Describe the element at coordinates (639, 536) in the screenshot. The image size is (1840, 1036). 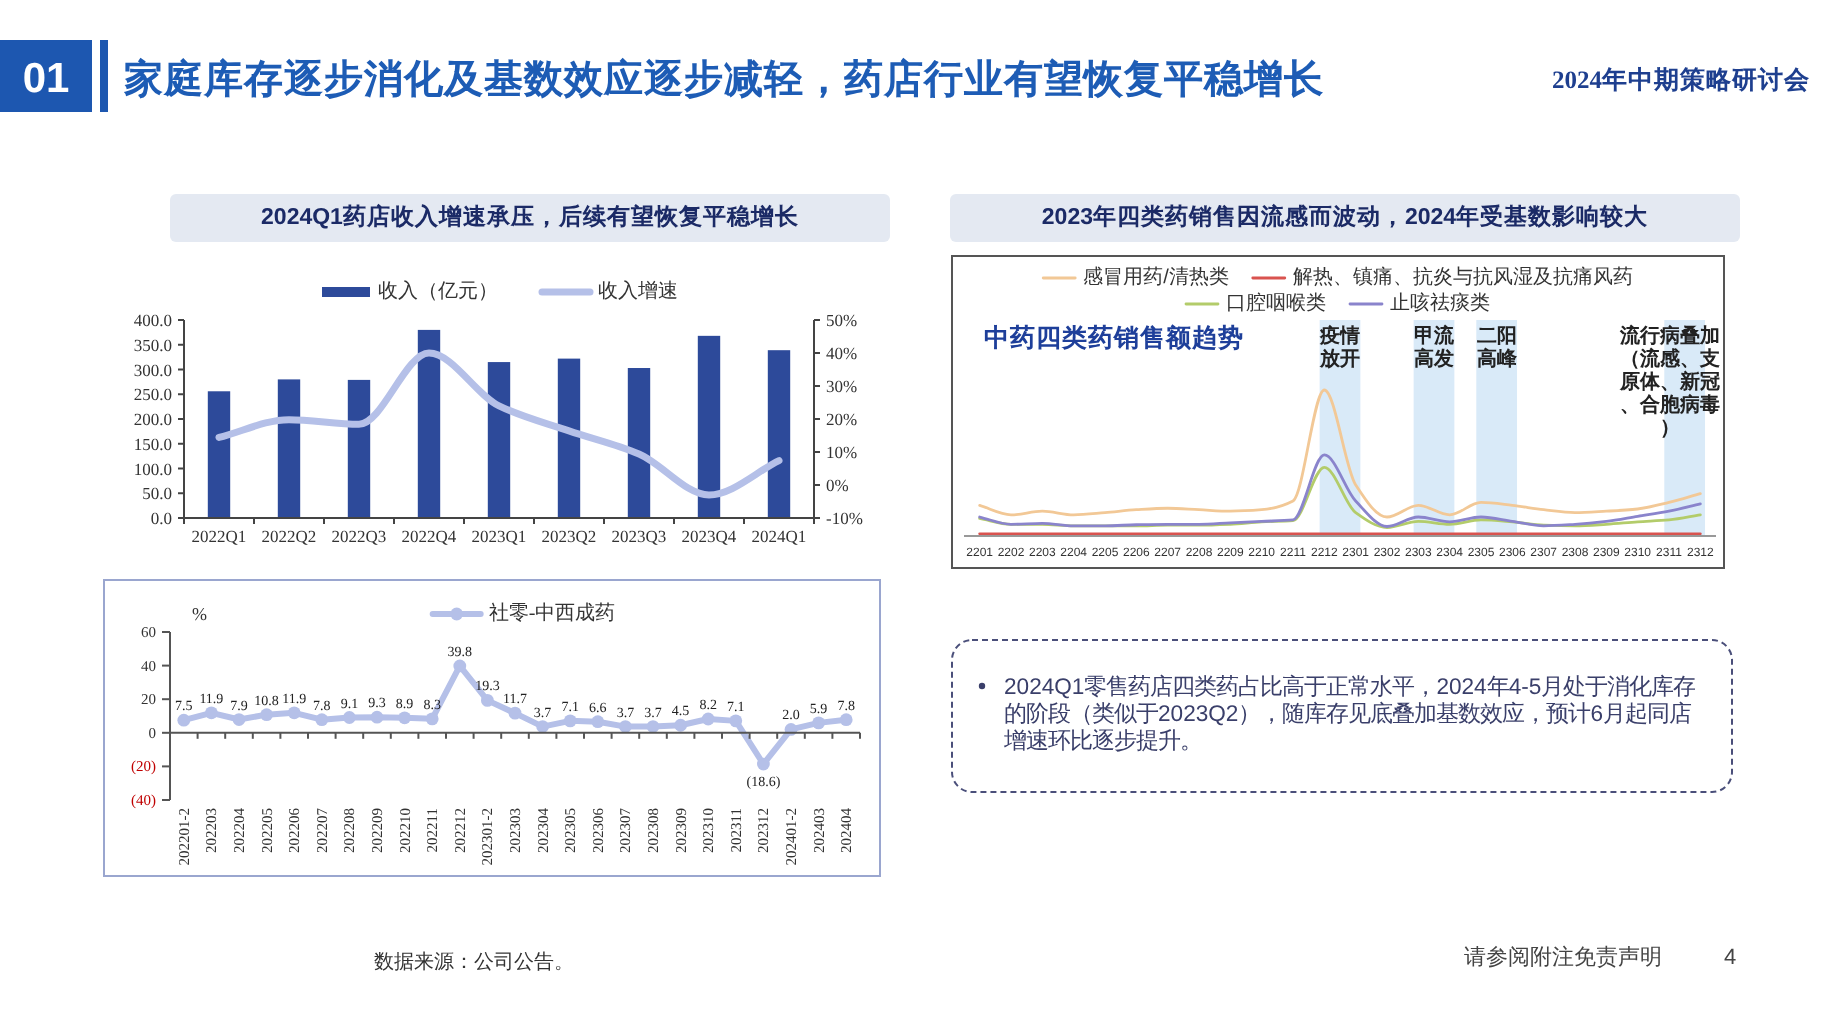
I see `x-tick-label: 2023Q3` at that location.